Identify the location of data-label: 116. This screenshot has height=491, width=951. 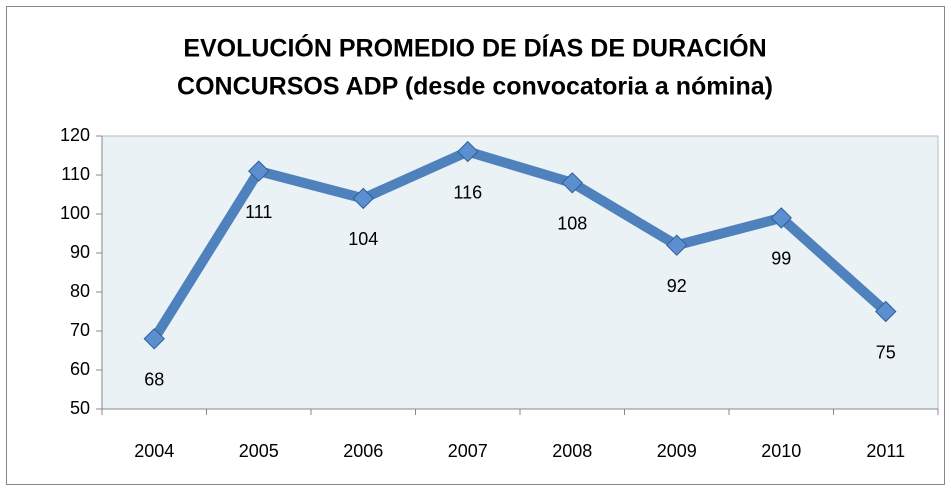
(467, 192).